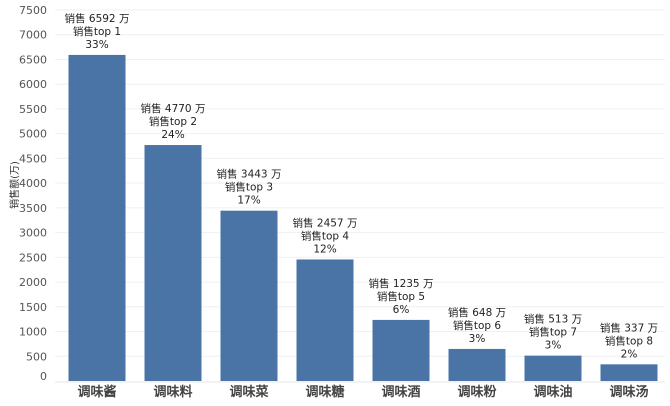 This screenshot has width=670, height=406. I want to click on x-tick-label: 调味料, so click(172, 392).